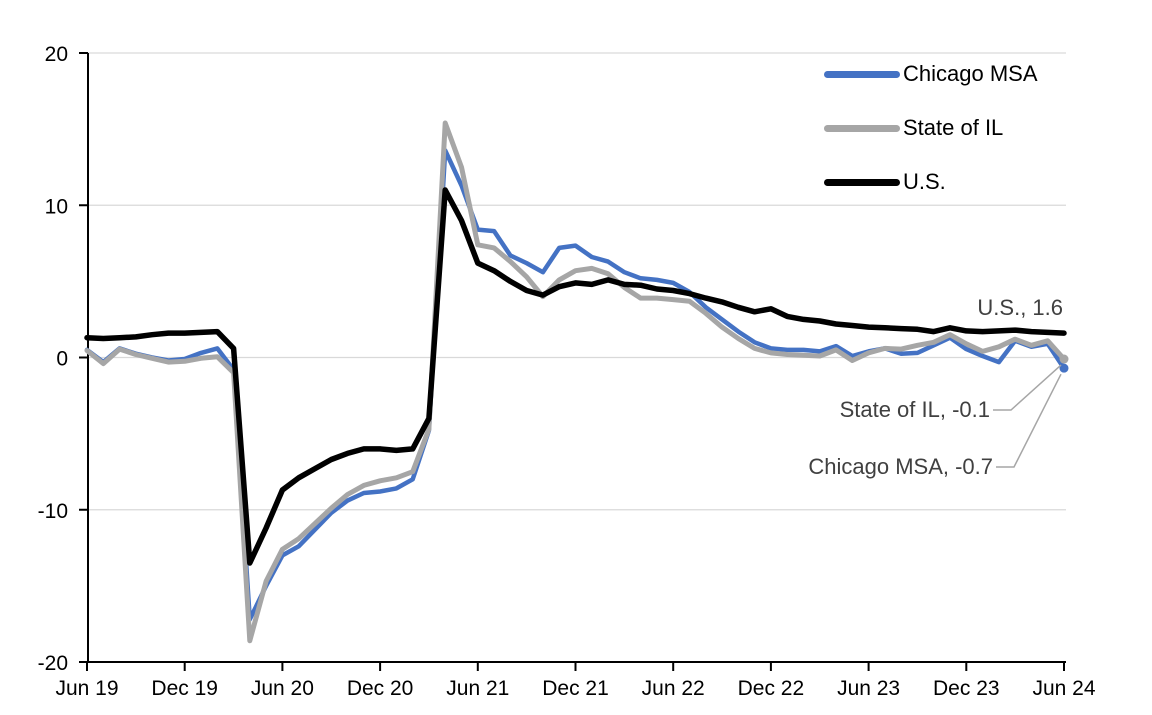 Image resolution: width=1152 pixels, height=715 pixels. Describe the element at coordinates (1064, 359) in the screenshot. I see `series-end-marker-state-of-il` at that location.